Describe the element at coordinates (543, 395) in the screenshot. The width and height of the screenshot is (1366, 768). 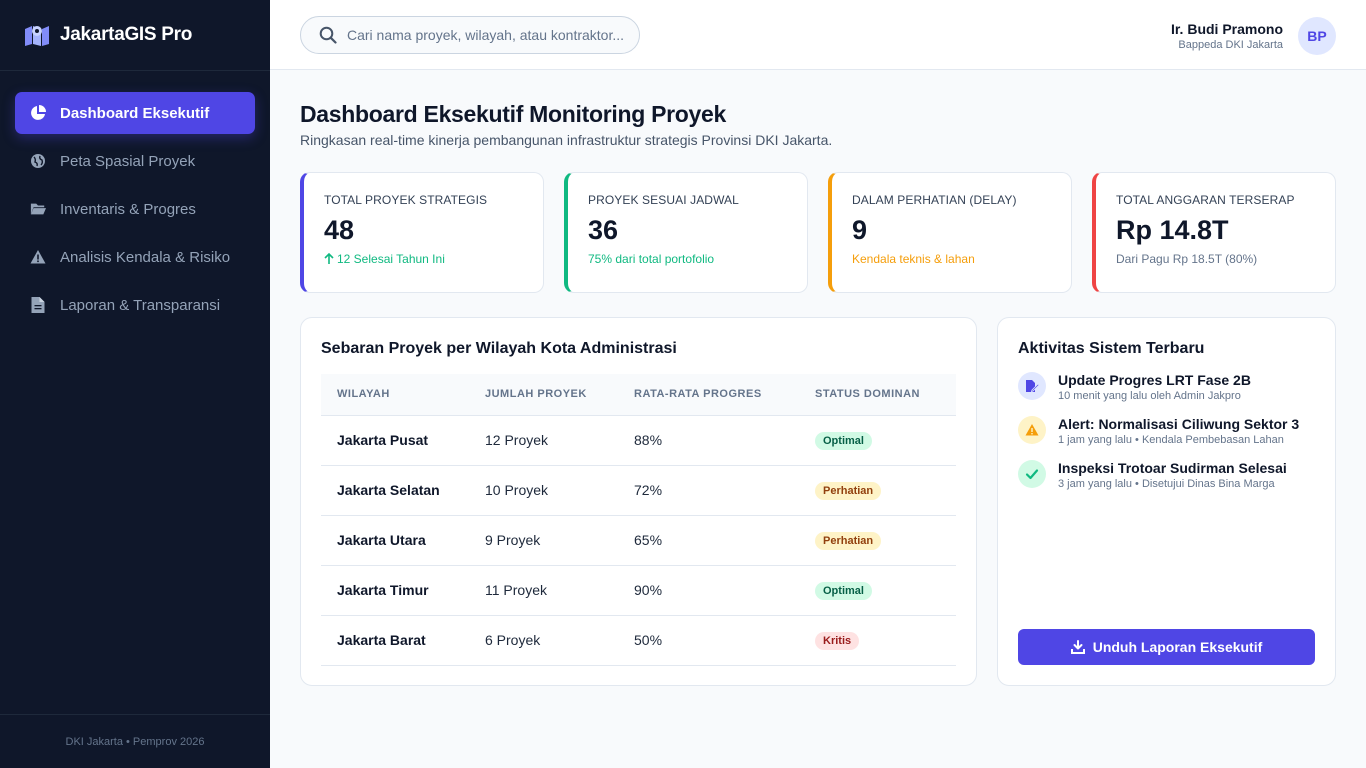
I see `column-header: JUMLAH PROYEK` at that location.